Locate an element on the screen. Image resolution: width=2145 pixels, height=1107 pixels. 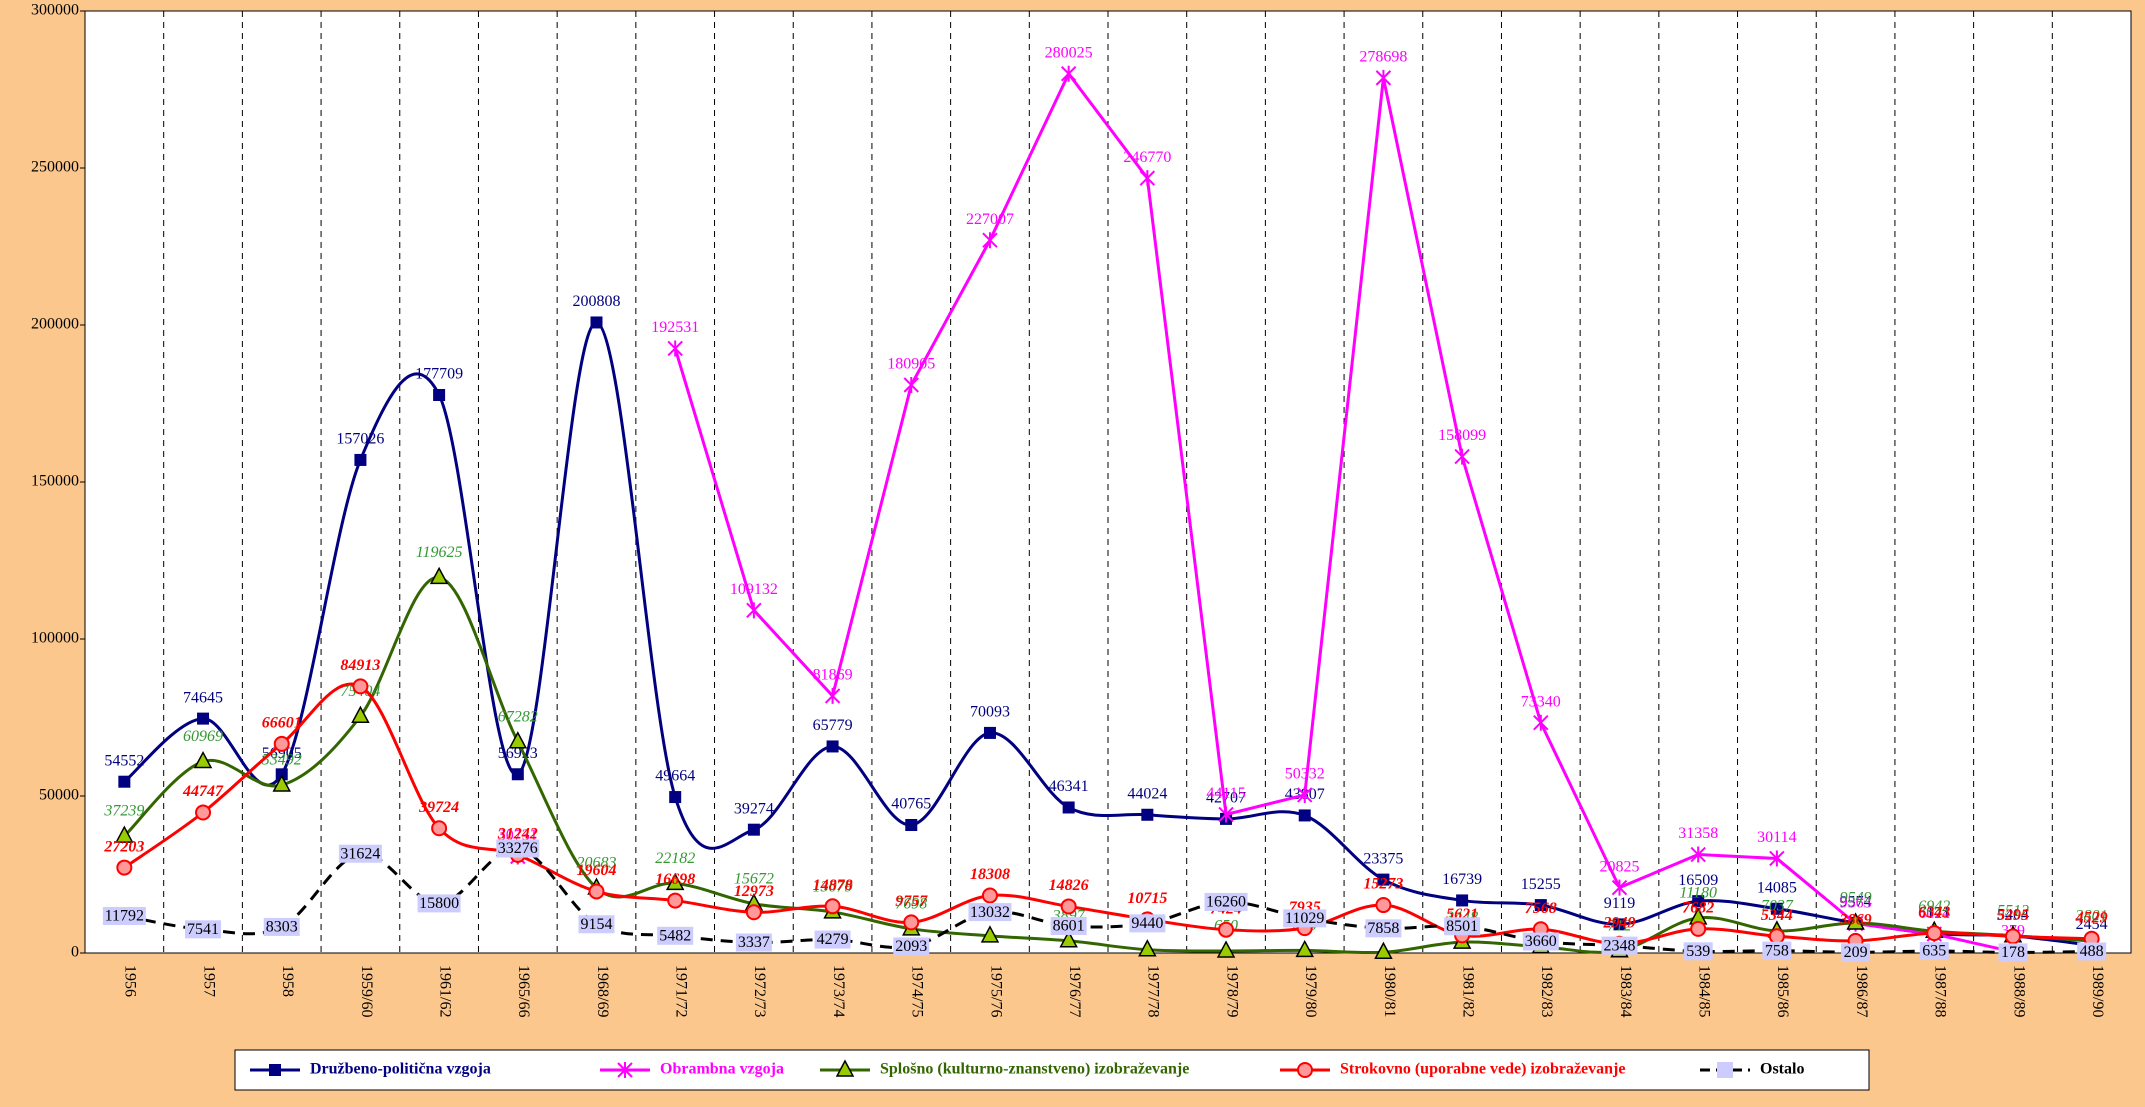
data-label: 7682 is located at coordinates (1698, 908).